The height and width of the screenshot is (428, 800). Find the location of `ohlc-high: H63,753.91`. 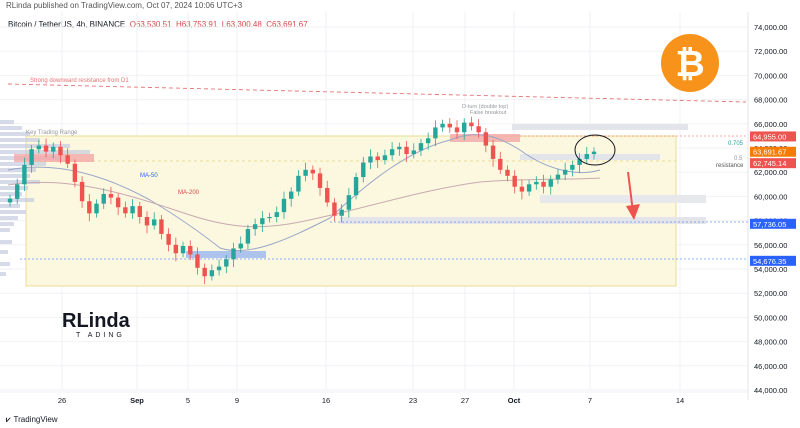

ohlc-high: H63,753.91 is located at coordinates (196, 24).